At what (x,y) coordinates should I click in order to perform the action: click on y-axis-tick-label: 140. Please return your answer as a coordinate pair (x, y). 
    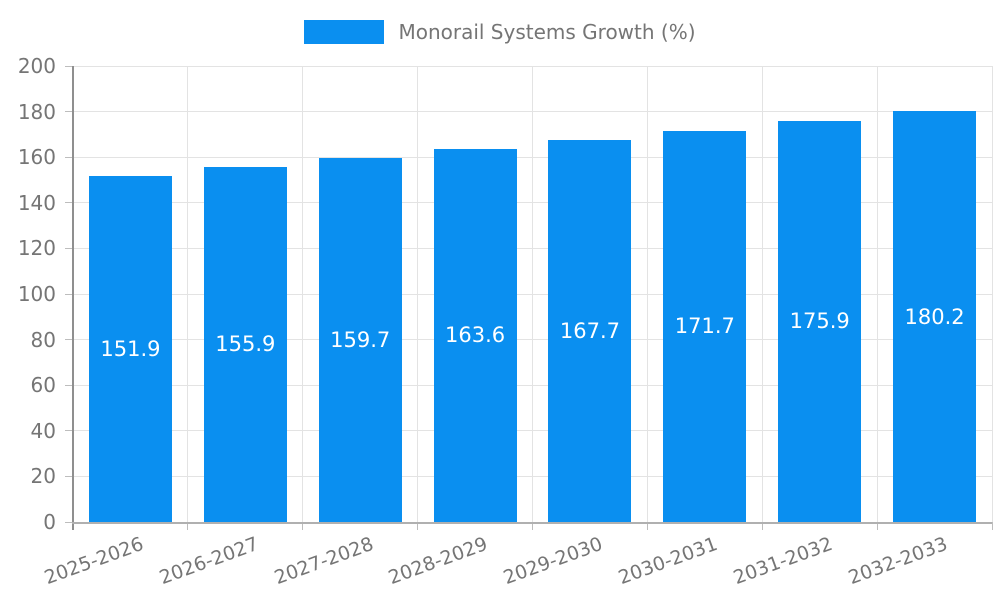
    Looking at the image, I should click on (36, 202).